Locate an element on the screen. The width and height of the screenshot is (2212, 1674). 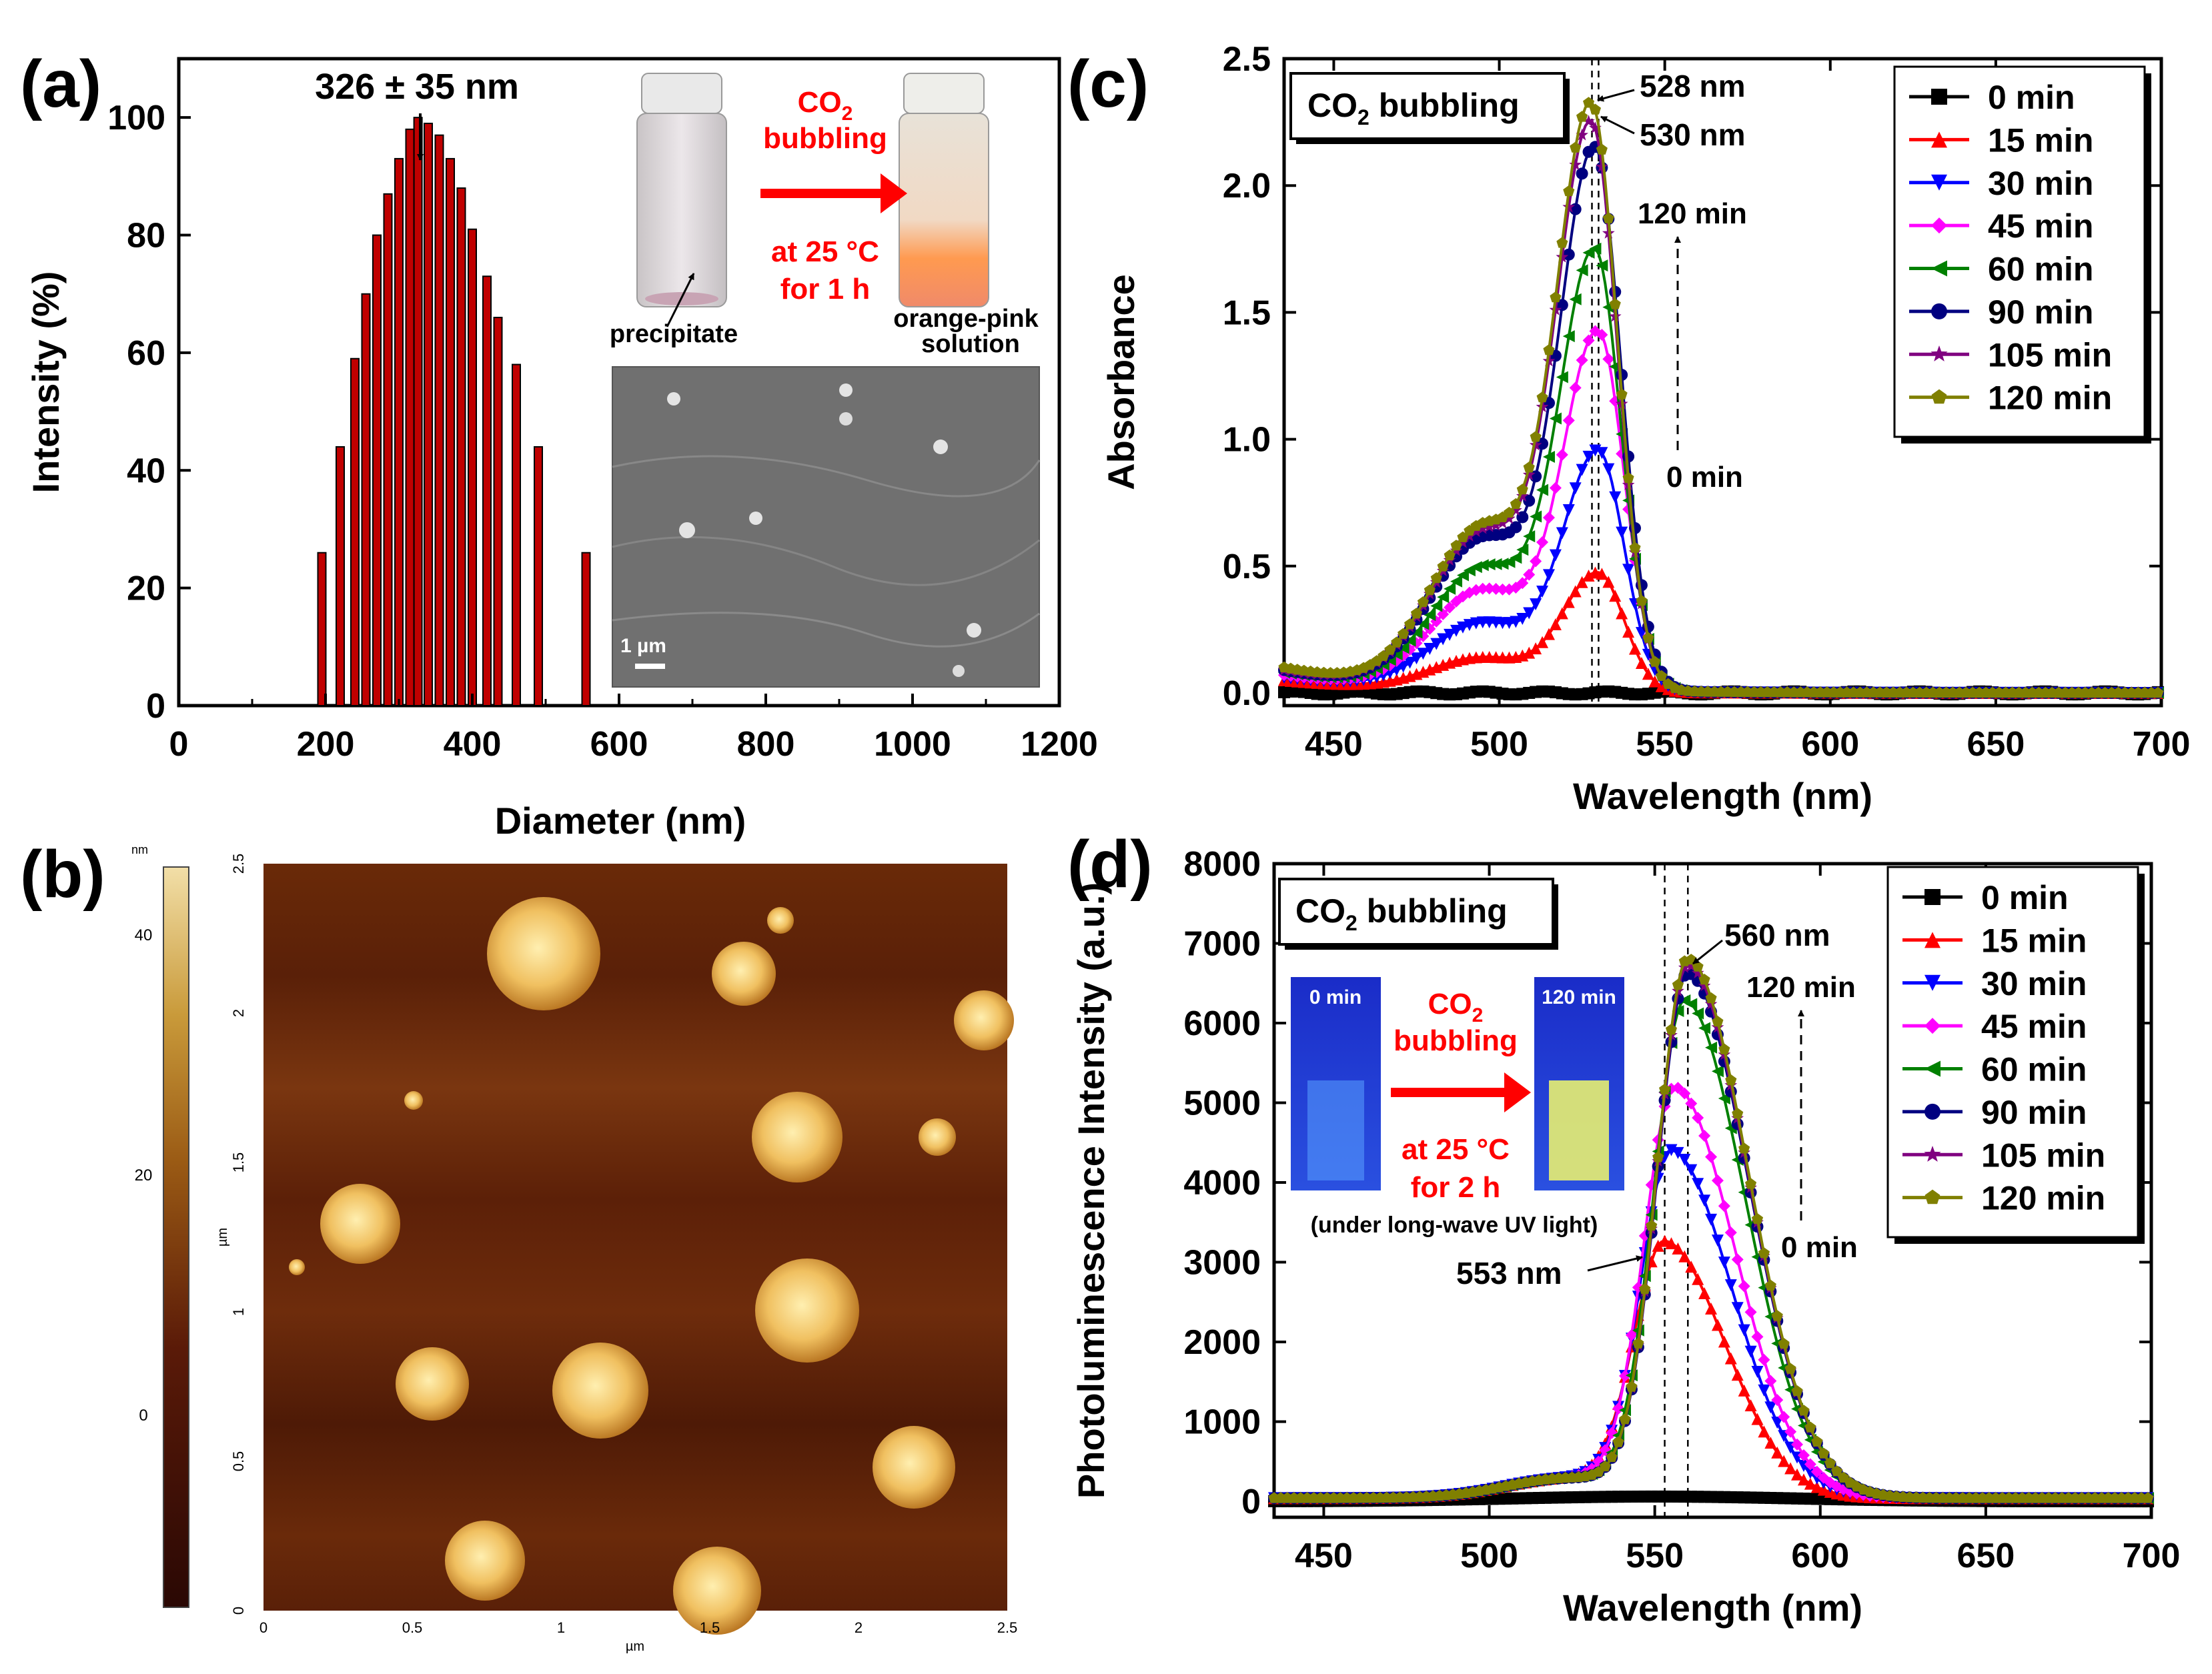
vial-left-cap is located at coordinates (681, 93).